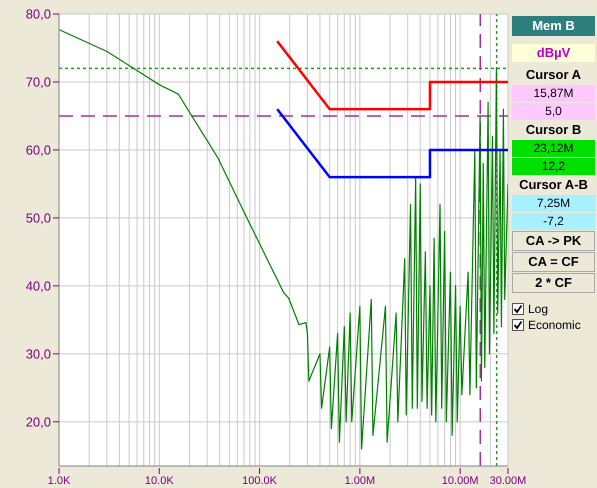 Image resolution: width=597 pixels, height=488 pixels. What do you see at coordinates (553, 75) in the screenshot?
I see `text: Cursor A` at bounding box center [553, 75].